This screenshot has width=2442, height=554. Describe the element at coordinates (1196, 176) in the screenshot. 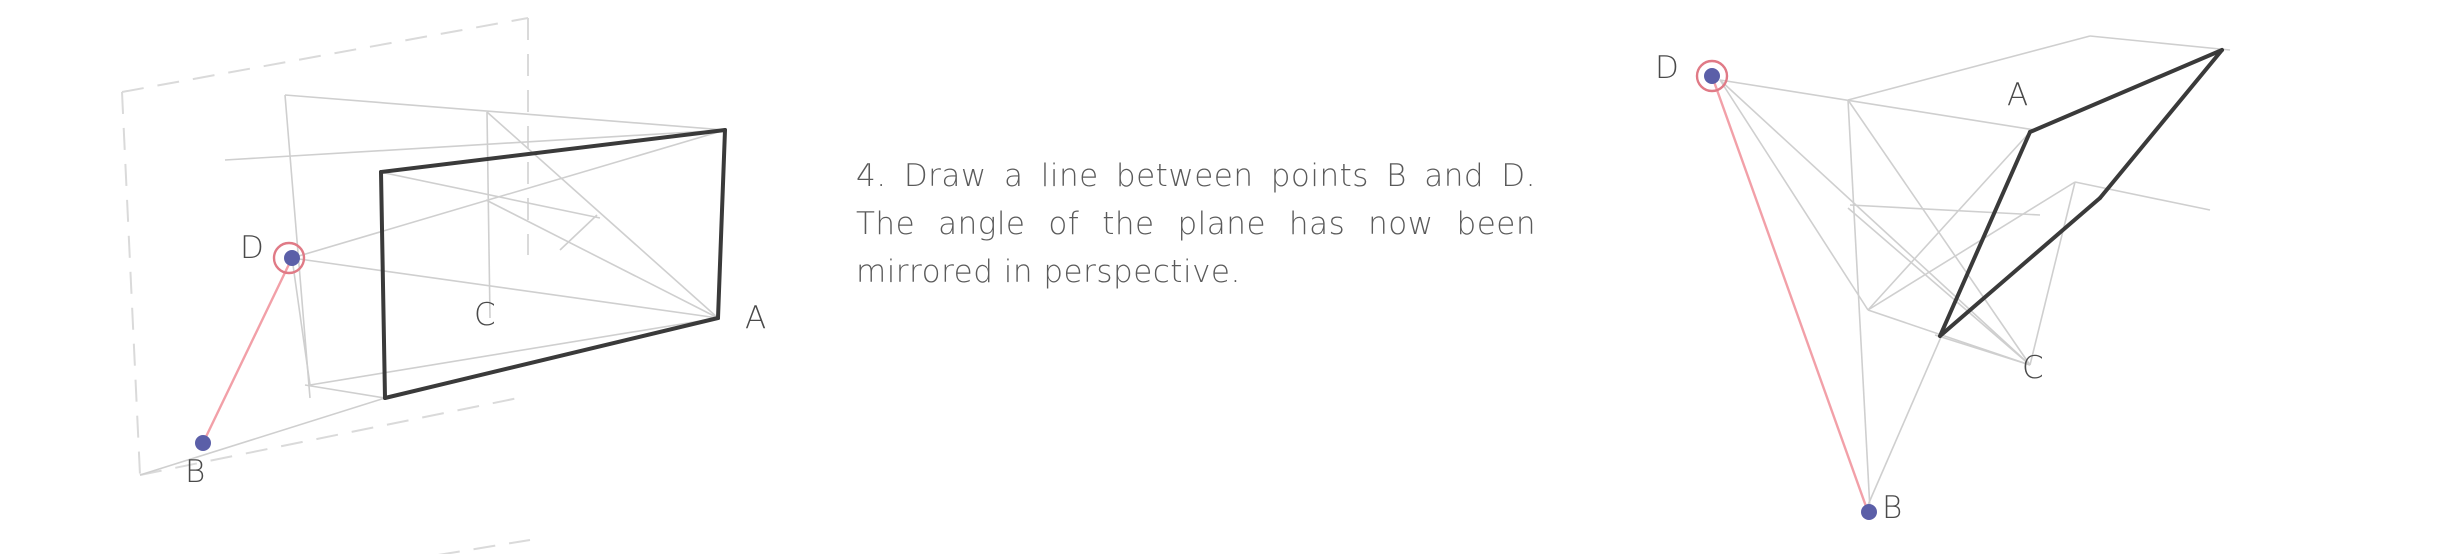

I see `caption-line-1: 4. Draw a line between points B and D.` at that location.